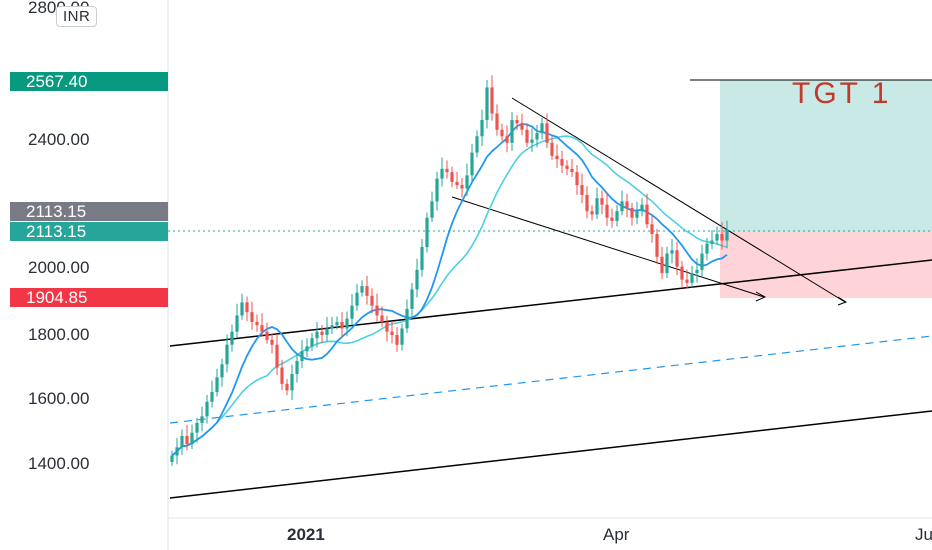 The width and height of the screenshot is (932, 550). I want to click on x-tick-label: 2021, so click(306, 534).